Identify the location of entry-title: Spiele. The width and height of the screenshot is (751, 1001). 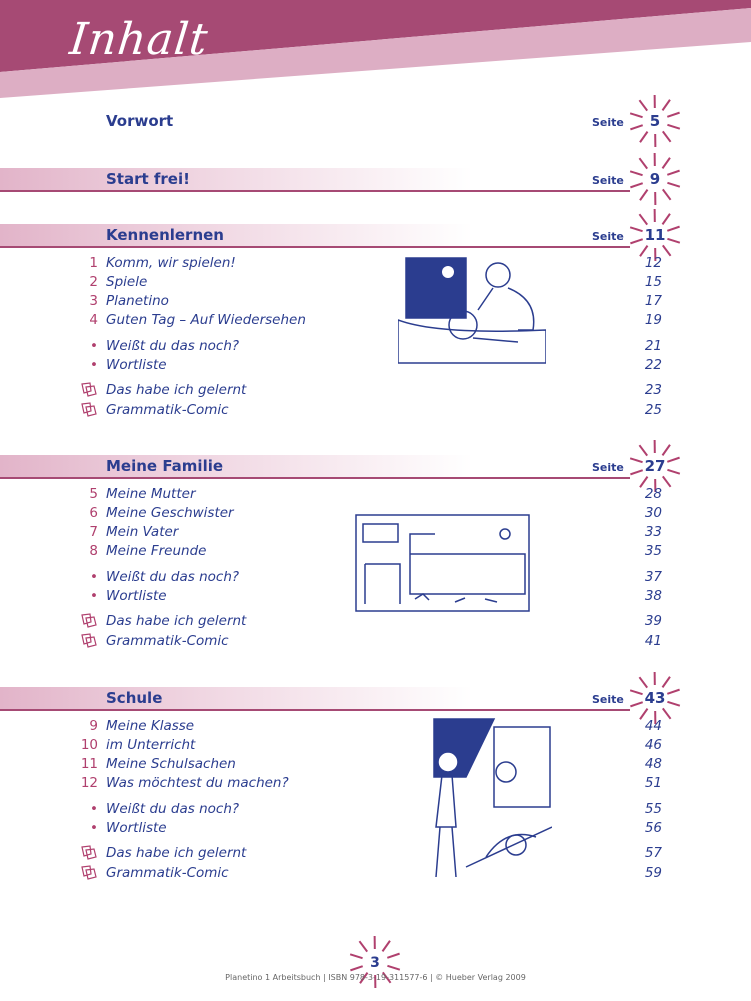
(127, 282).